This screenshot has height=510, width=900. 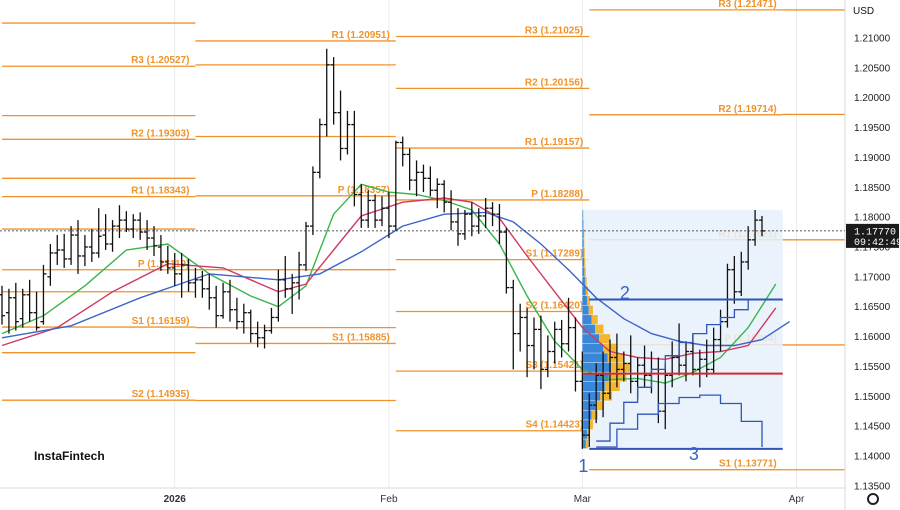 I want to click on watermark: InstaFintech, so click(x=69, y=456).